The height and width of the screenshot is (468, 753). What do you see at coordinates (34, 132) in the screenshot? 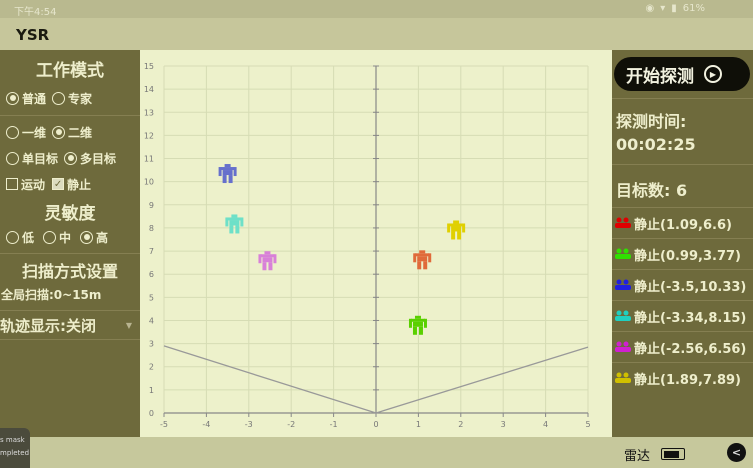
I see `radio-label: 一维` at bounding box center [34, 132].